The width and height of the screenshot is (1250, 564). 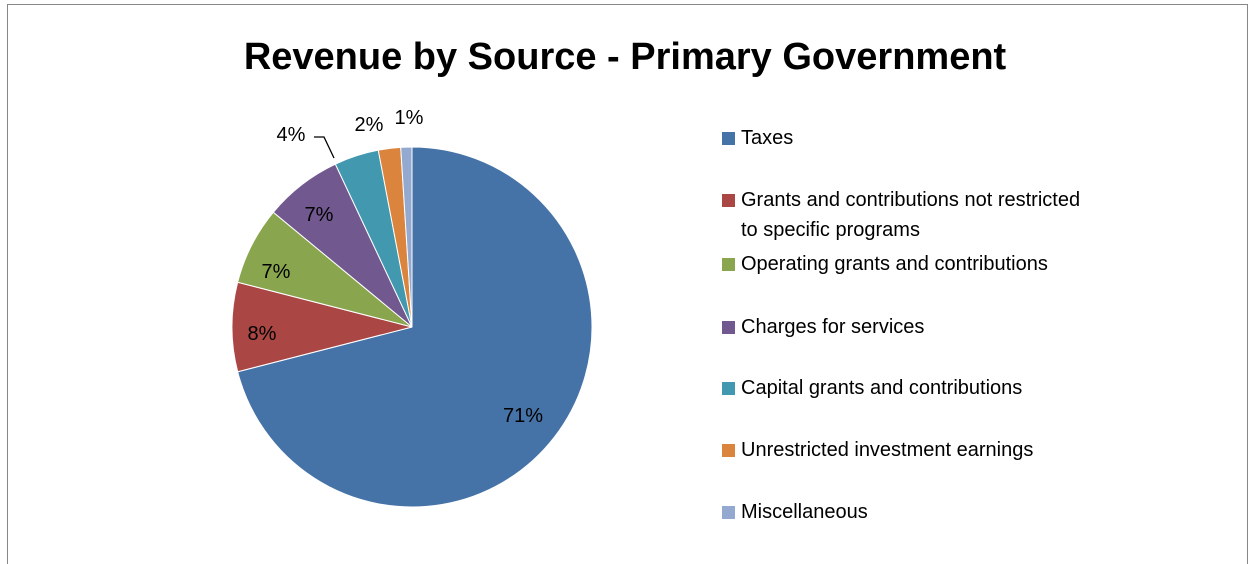 What do you see at coordinates (262, 334) in the screenshot?
I see `slice-data-label-2: 8%` at bounding box center [262, 334].